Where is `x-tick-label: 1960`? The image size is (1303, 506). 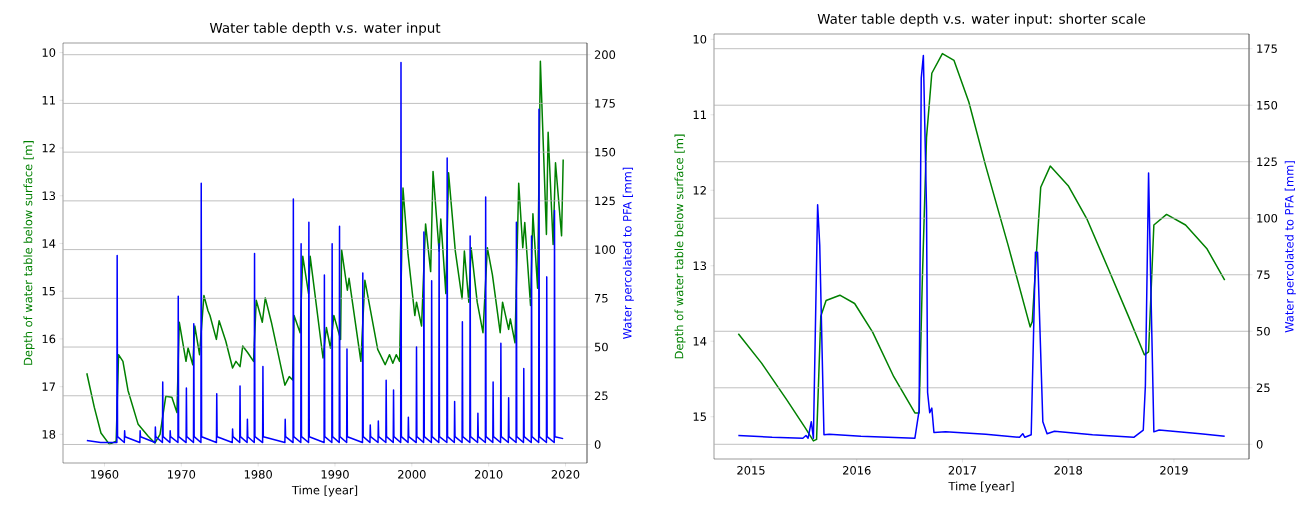
x-tick-label: 1960 is located at coordinates (105, 474).